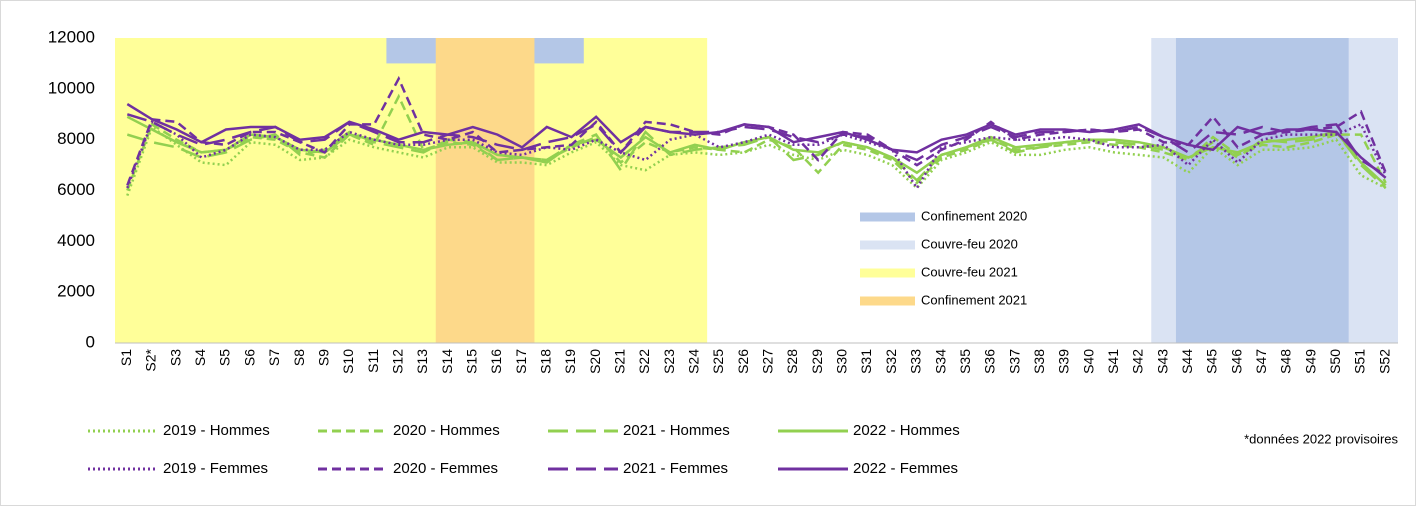 The width and height of the screenshot is (1416, 506). What do you see at coordinates (718, 361) in the screenshot?
I see `x-tick-label: S25` at bounding box center [718, 361].